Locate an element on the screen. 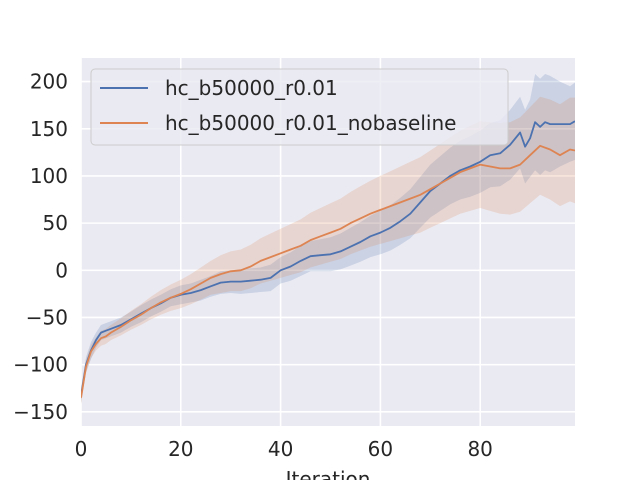 Image resolution: width=640 pixels, height=480 pixels. legend-box is located at coordinates (299, 107).